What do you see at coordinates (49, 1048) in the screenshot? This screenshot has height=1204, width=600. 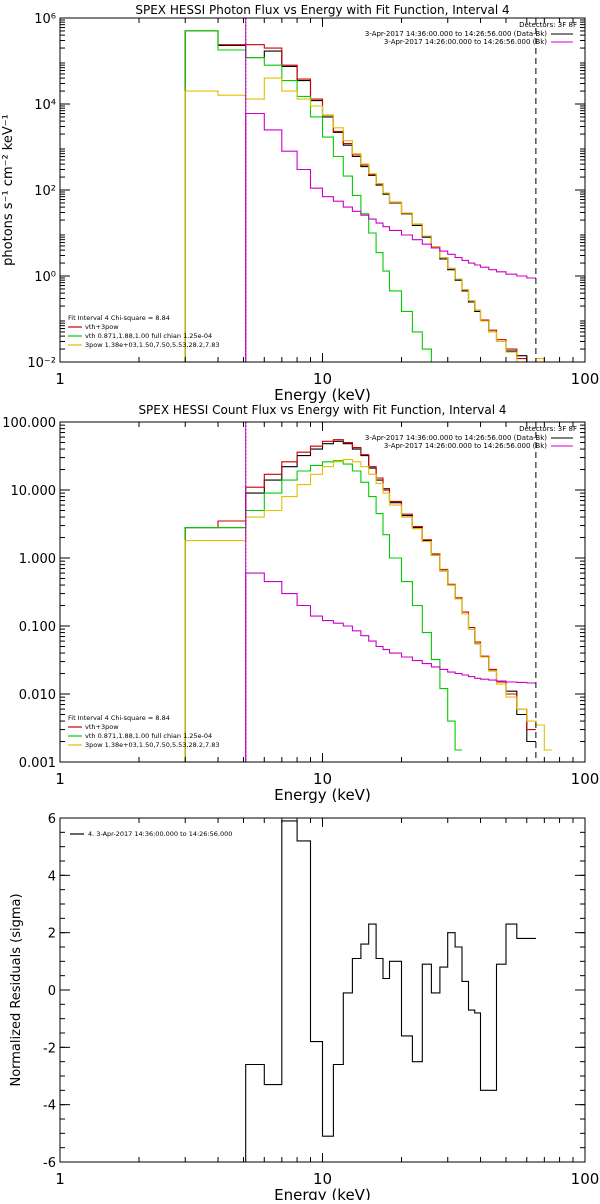 I see `y-tick-label: -2` at bounding box center [49, 1048].